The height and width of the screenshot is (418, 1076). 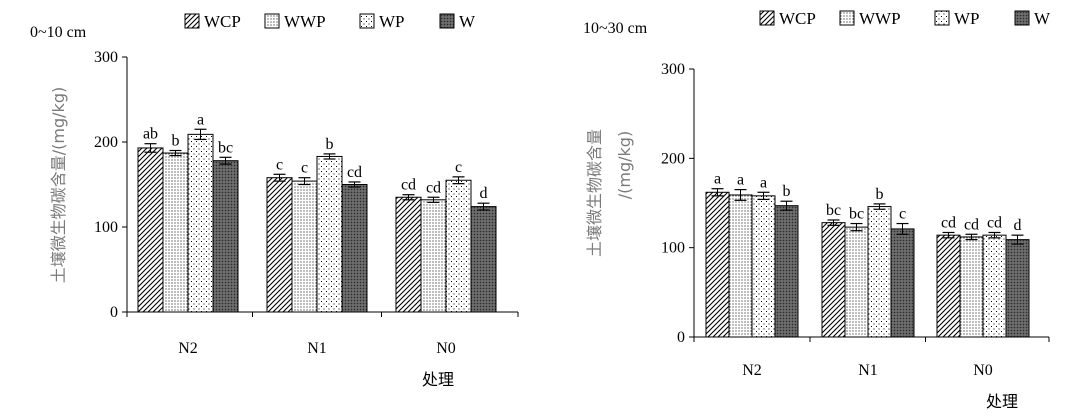 I want to click on significance-letter: ab, so click(x=150, y=134).